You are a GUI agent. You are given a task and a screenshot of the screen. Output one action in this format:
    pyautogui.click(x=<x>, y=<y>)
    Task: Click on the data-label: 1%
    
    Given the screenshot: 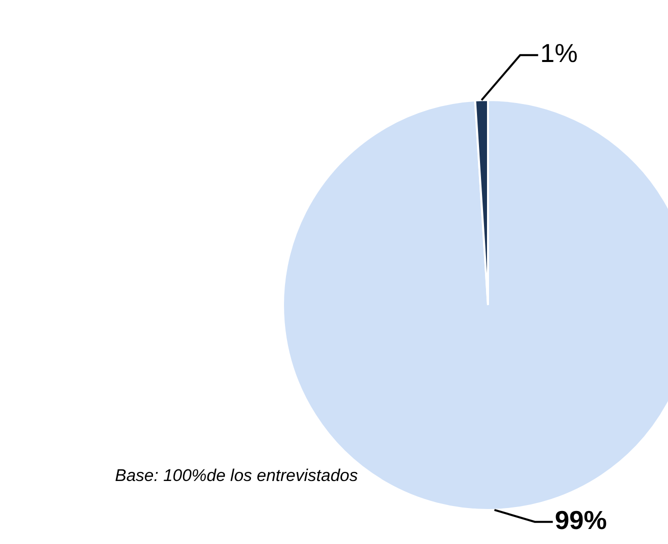 What is the action you would take?
    pyautogui.click(x=559, y=53)
    